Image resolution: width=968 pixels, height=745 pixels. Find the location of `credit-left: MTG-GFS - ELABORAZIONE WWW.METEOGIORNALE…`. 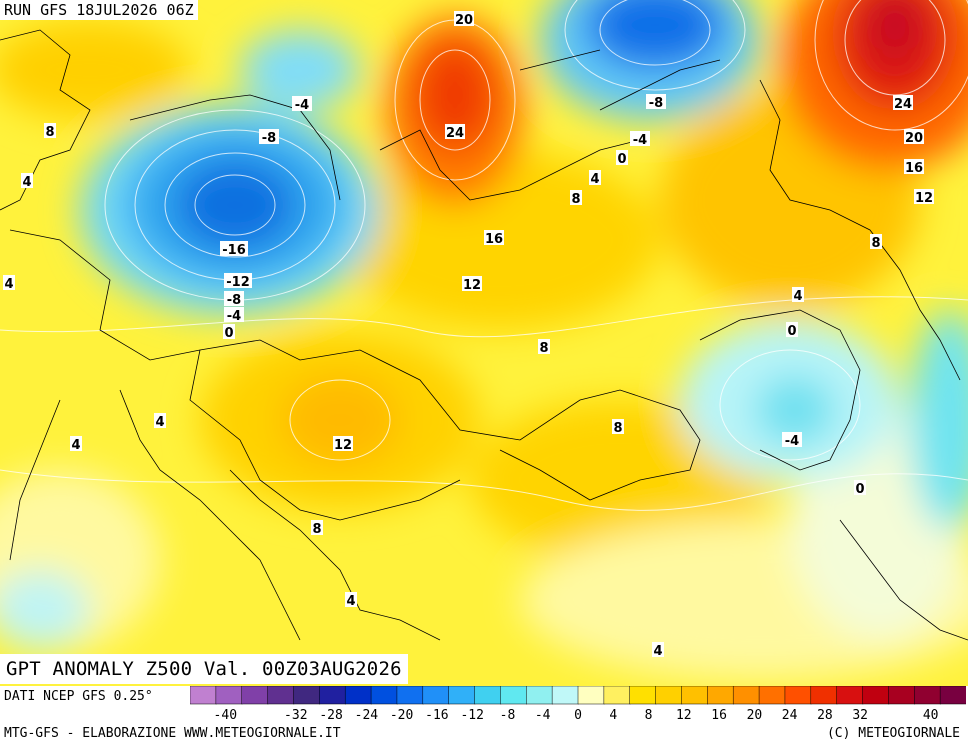

credit-left: MTG-GFS - ELABORAZIONE WWW.METEOGIORNALE… is located at coordinates (172, 733).